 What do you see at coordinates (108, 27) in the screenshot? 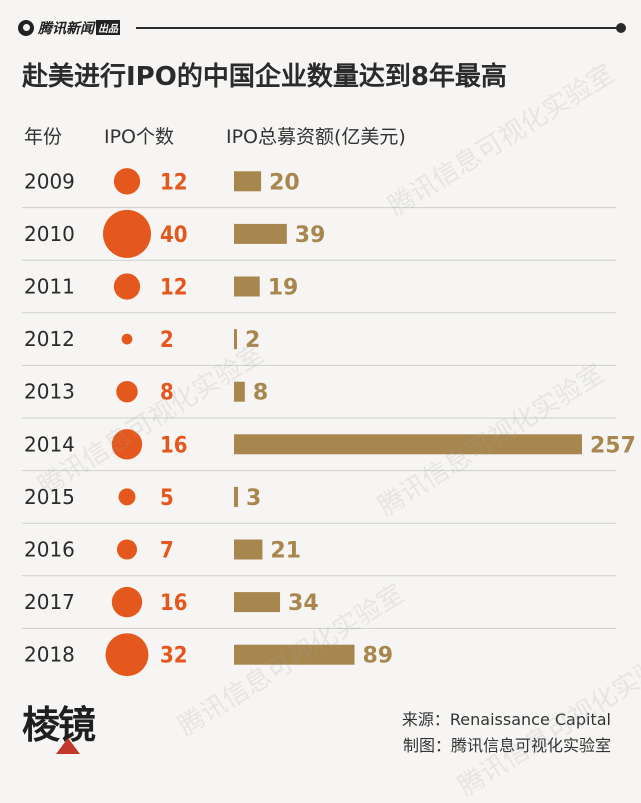
I see `brand-tag: 出品` at bounding box center [108, 27].